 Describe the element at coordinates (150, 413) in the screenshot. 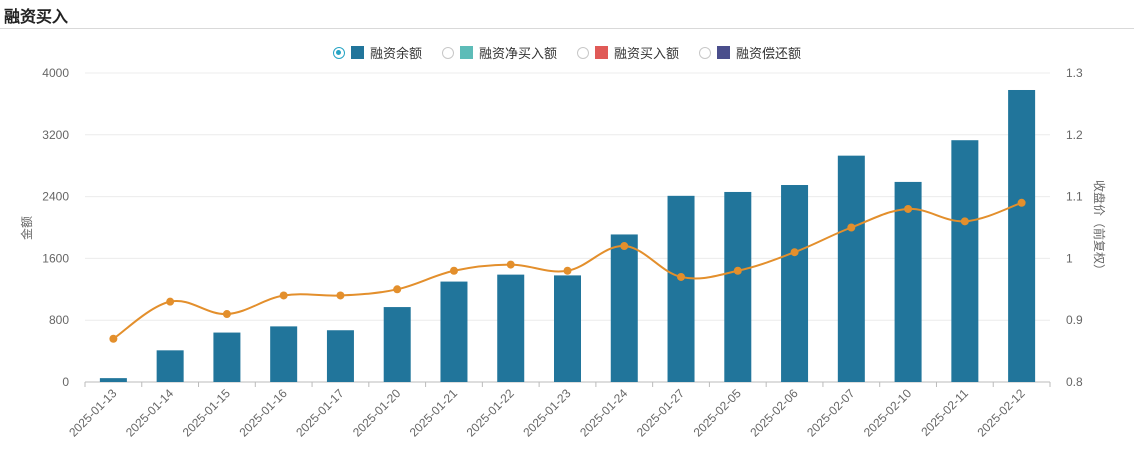

I see `x-tick-label: 2025-01-14` at that location.